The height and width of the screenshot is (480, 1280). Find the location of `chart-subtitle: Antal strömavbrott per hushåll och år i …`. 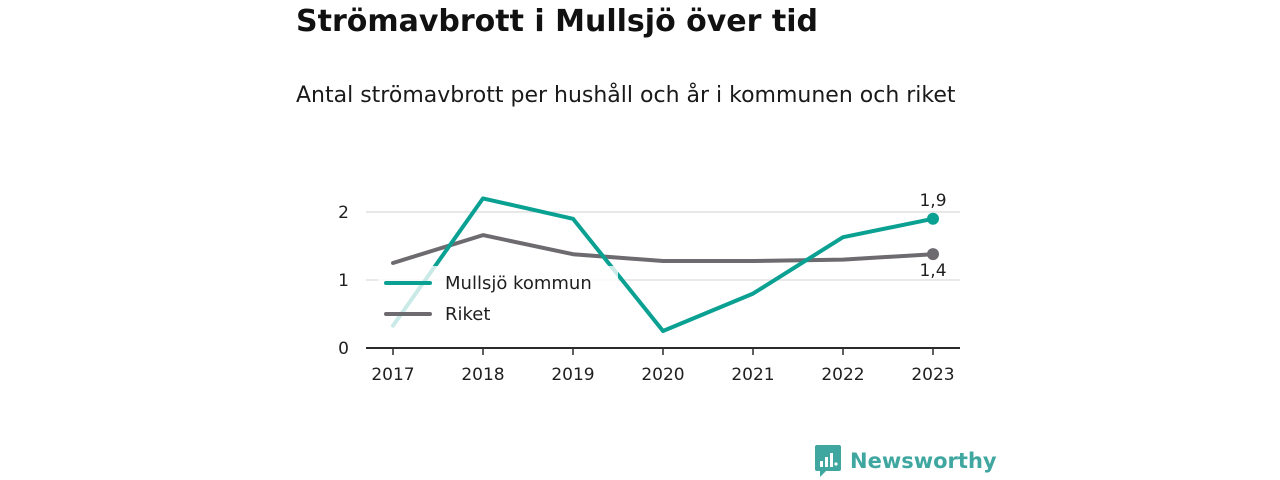

chart-subtitle: Antal strömavbrott per hushåll och år i … is located at coordinates (626, 95).